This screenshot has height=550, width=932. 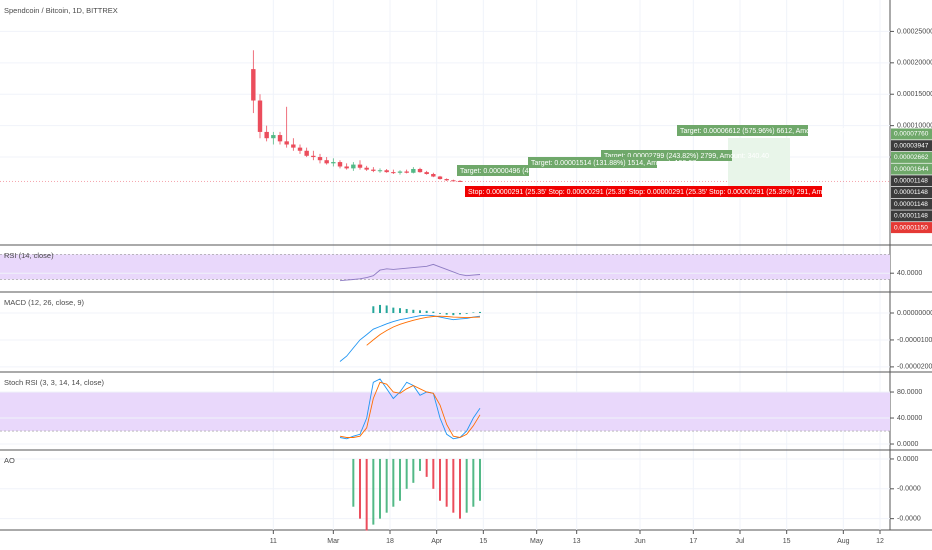 What do you see at coordinates (843, 541) in the screenshot?
I see `x-tick-label: Aug` at bounding box center [843, 541].